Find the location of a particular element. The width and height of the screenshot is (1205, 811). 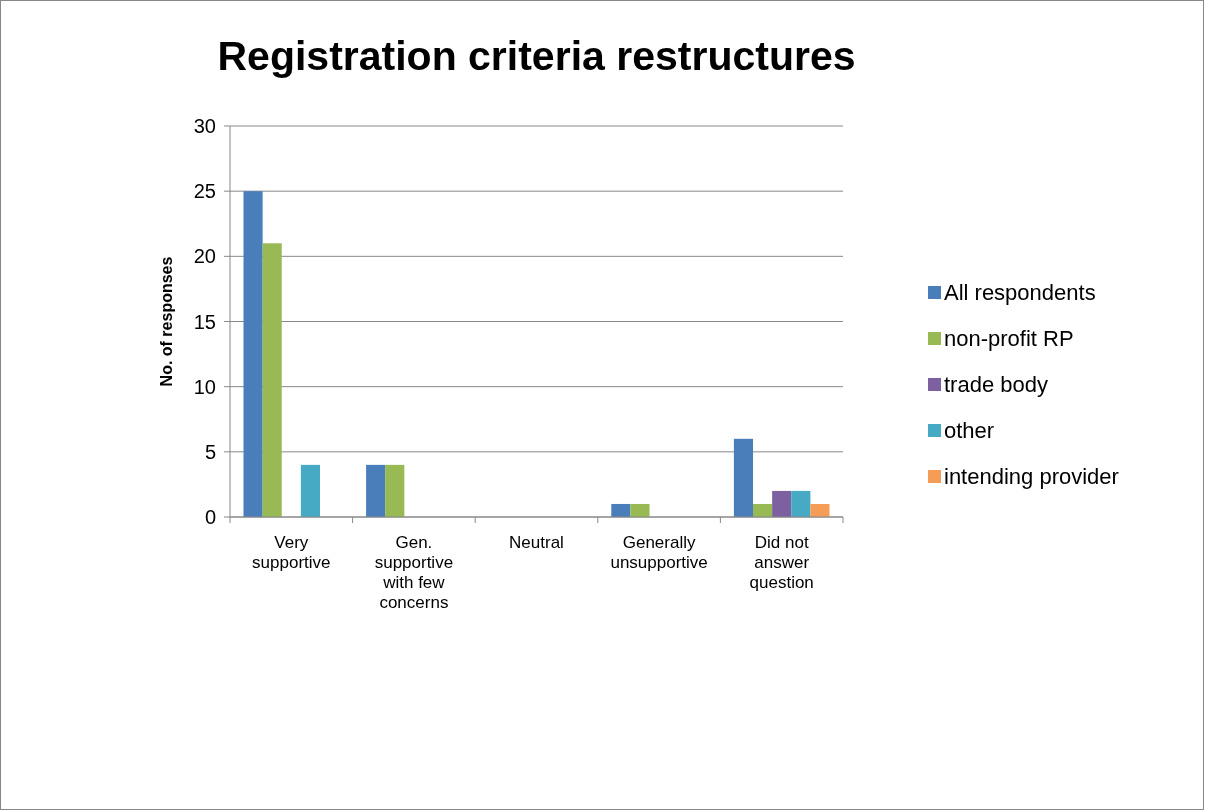

x-tick-label: Gen. supportive with few concerns is located at coordinates (414, 572).